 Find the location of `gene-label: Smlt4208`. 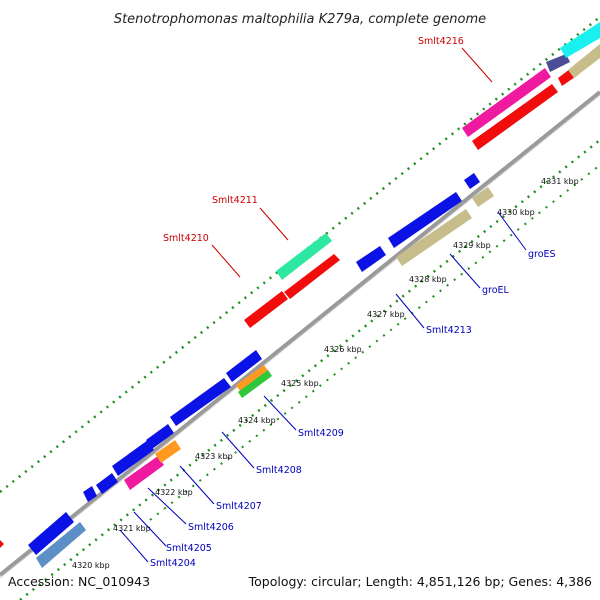

gene-label: Smlt4208 is located at coordinates (279, 470).